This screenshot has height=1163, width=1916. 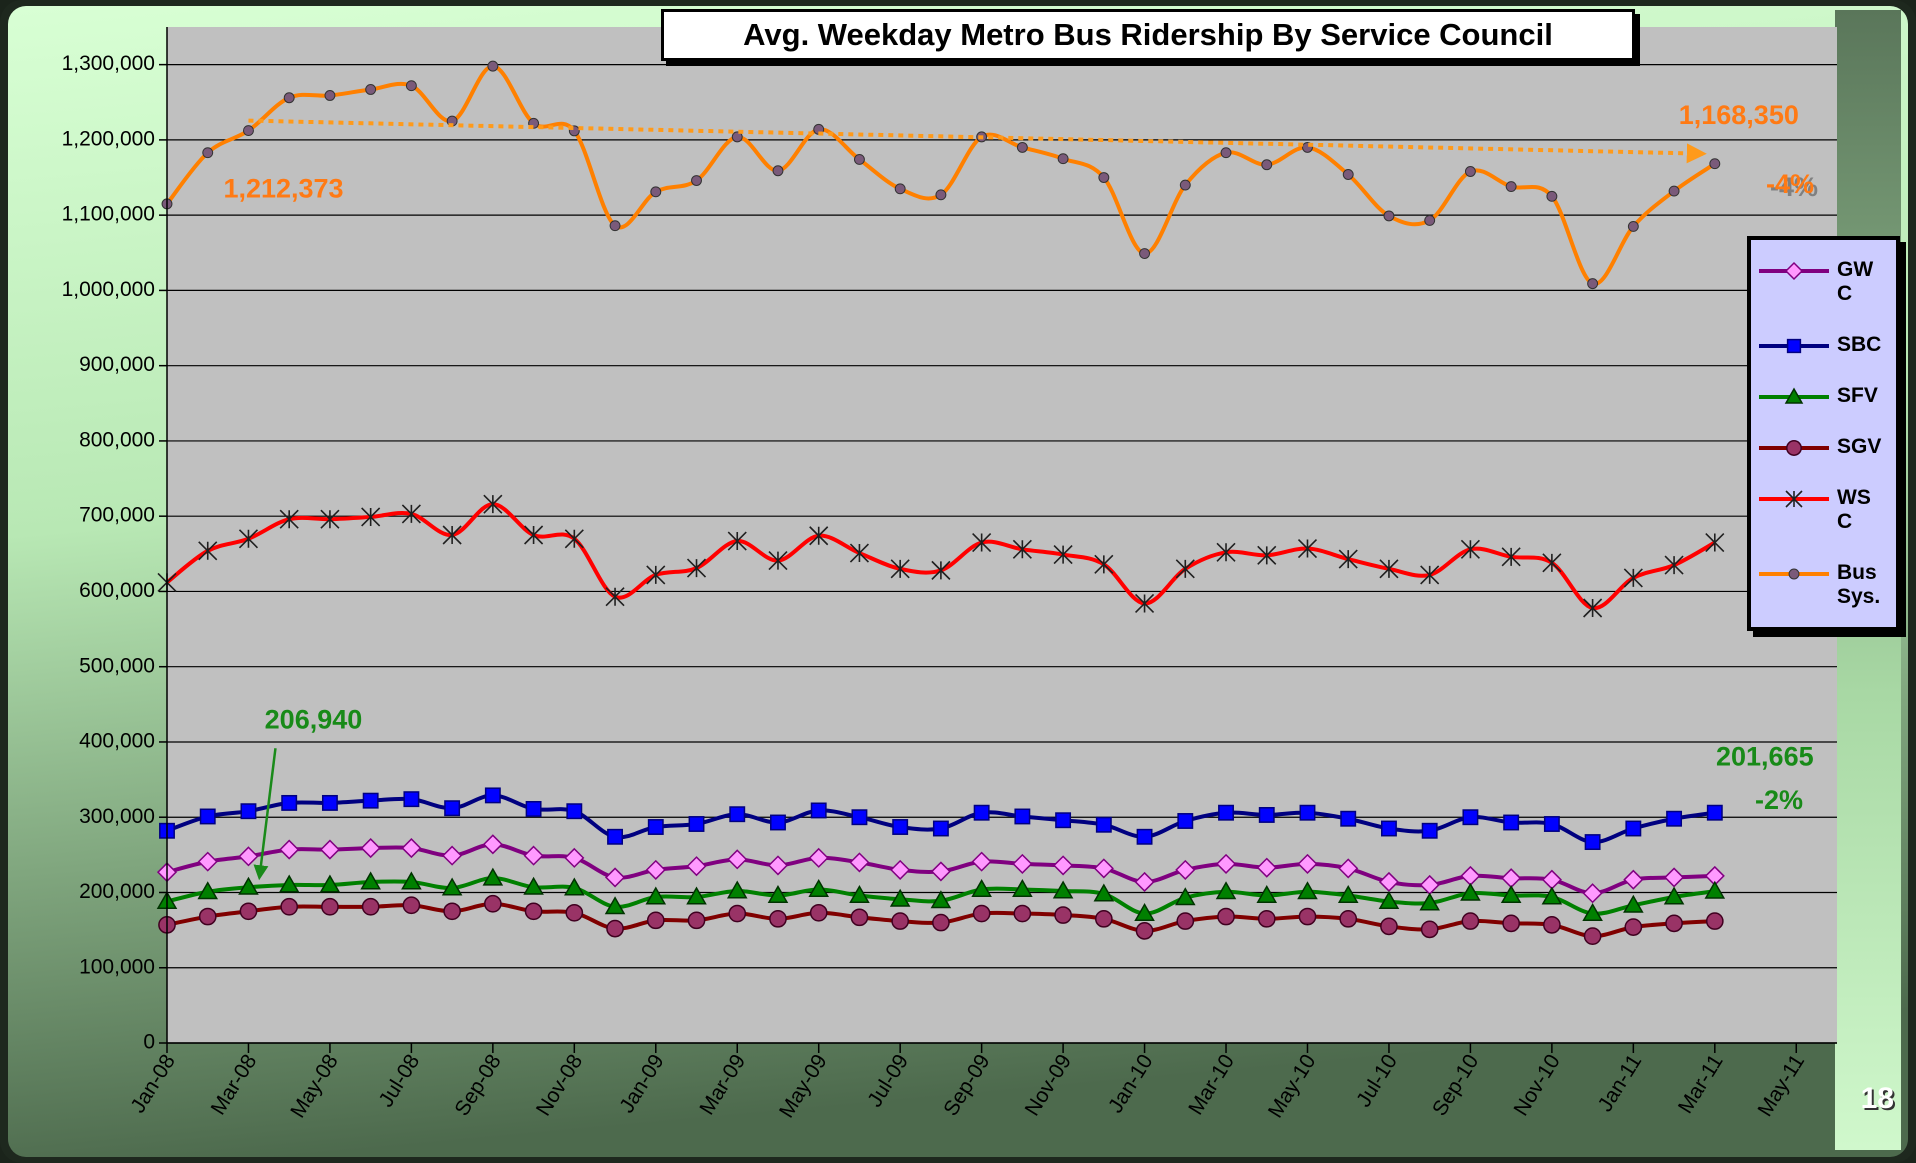 What do you see at coordinates (1779, 800) in the screenshot?
I see `annotation: -2%` at bounding box center [1779, 800].